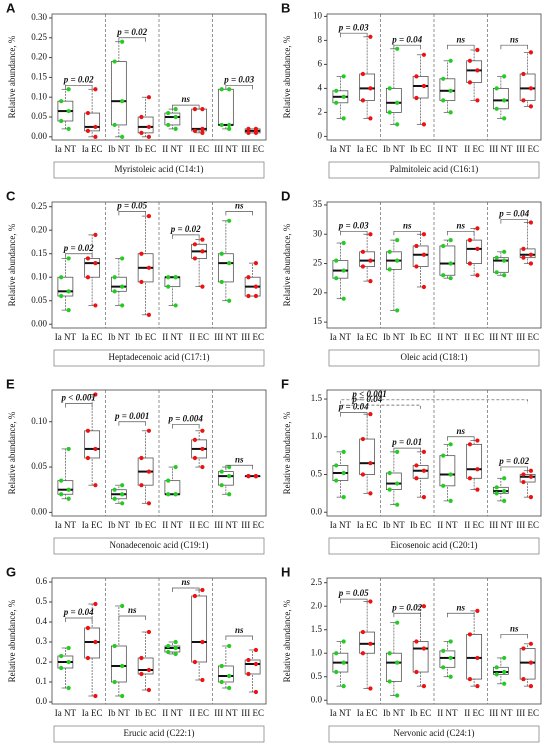 The width and height of the screenshot is (550, 752). Describe the element at coordinates (460, 39) in the screenshot. I see `annotation: ns` at that location.